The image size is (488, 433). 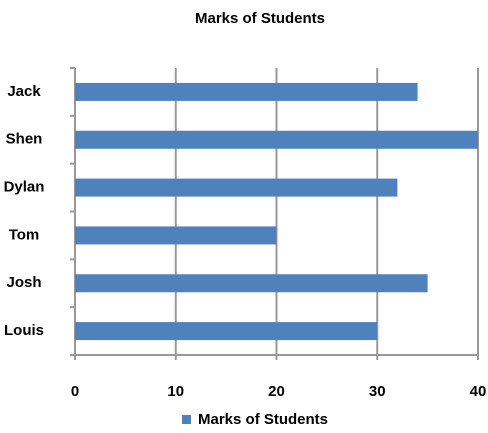 What do you see at coordinates (75, 391) in the screenshot?
I see `x-tick-label: 0` at bounding box center [75, 391].